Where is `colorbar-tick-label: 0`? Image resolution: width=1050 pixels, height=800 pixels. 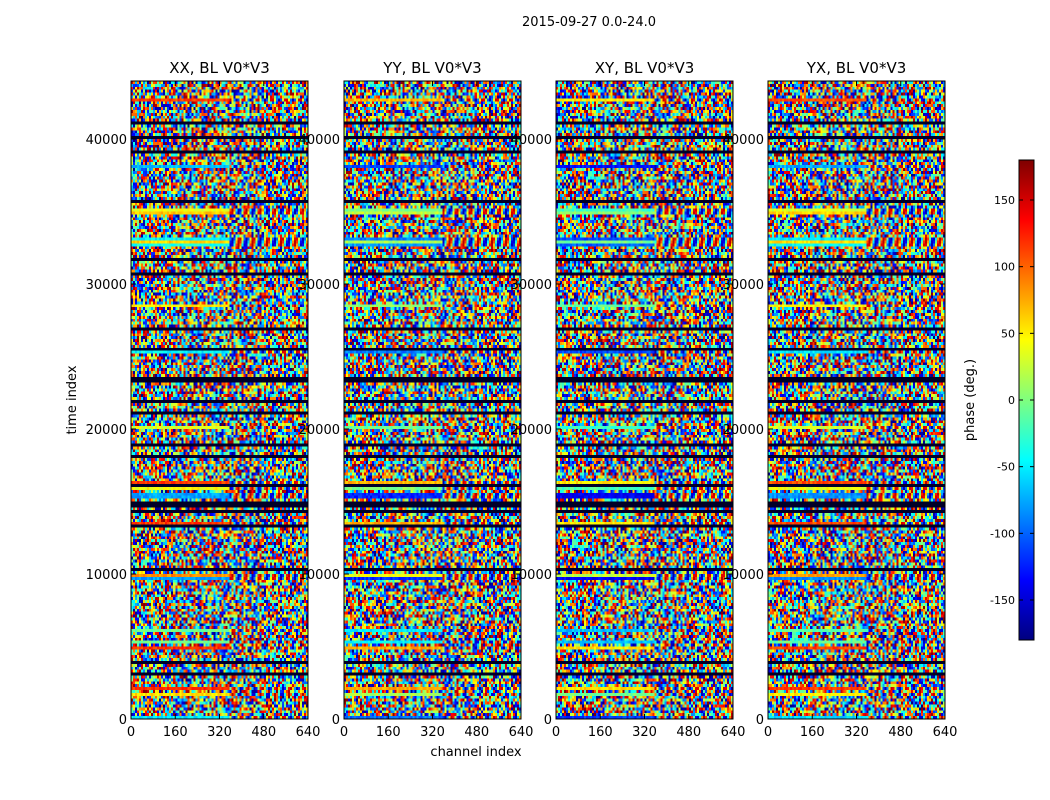
colorbar-tick-label: 0 is located at coordinates (1011, 400).